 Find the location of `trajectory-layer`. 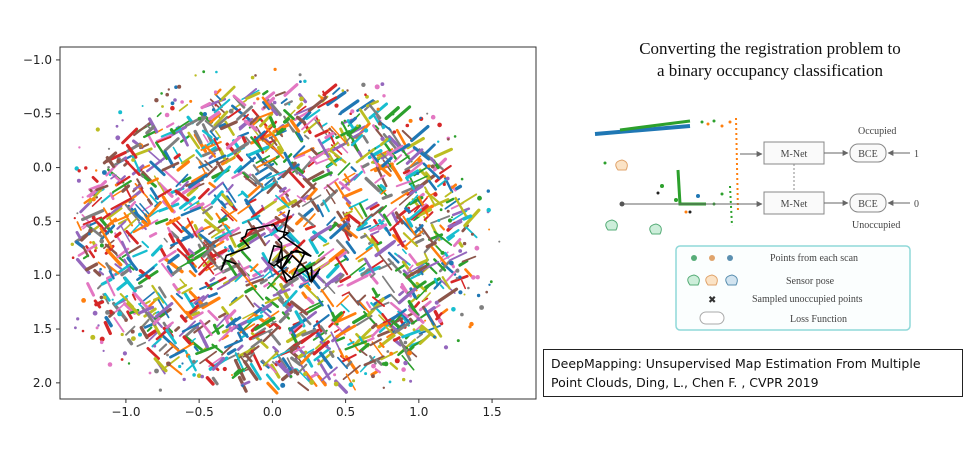

trajectory-layer is located at coordinates (270, 246).